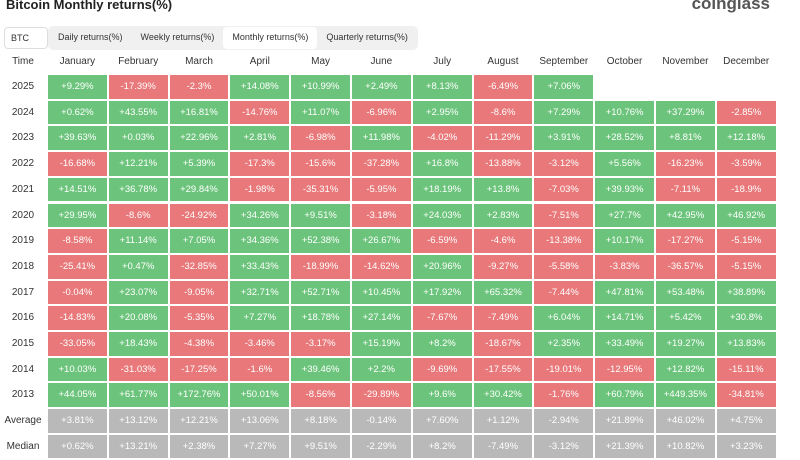  What do you see at coordinates (23, 292) in the screenshot?
I see `row-label: 2017` at bounding box center [23, 292].